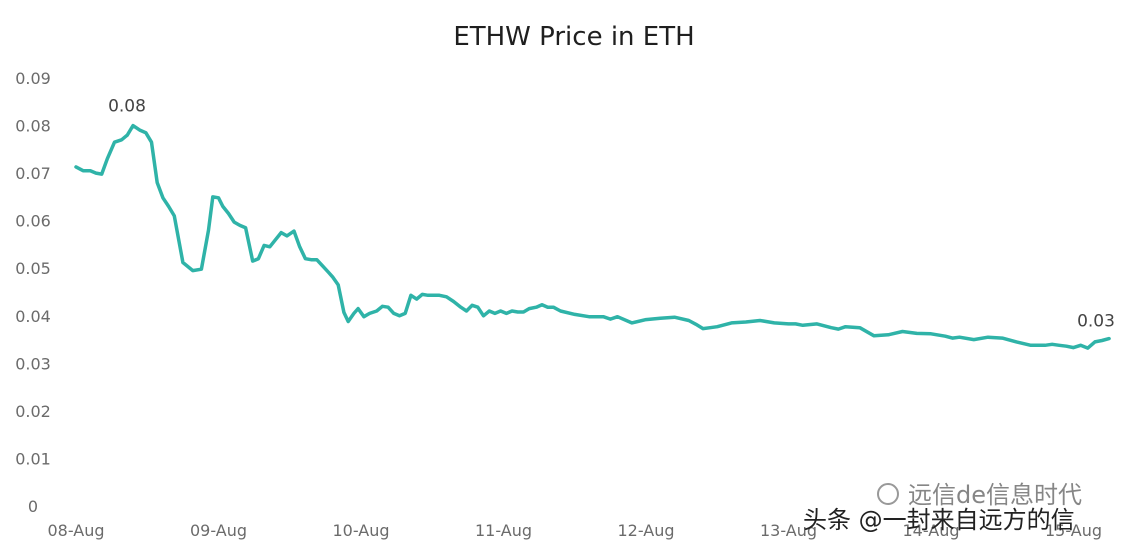  Describe the element at coordinates (33, 268) in the screenshot. I see `y-tick-label: 0.05` at that location.